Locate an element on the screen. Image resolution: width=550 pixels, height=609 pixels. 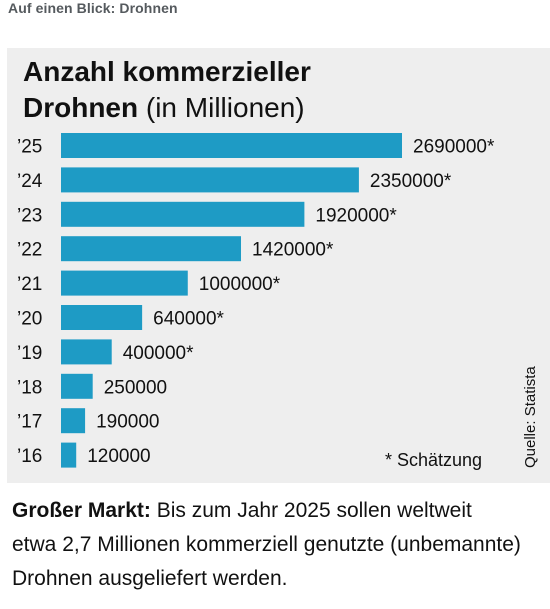
value-label: 250000 is located at coordinates (135, 387).